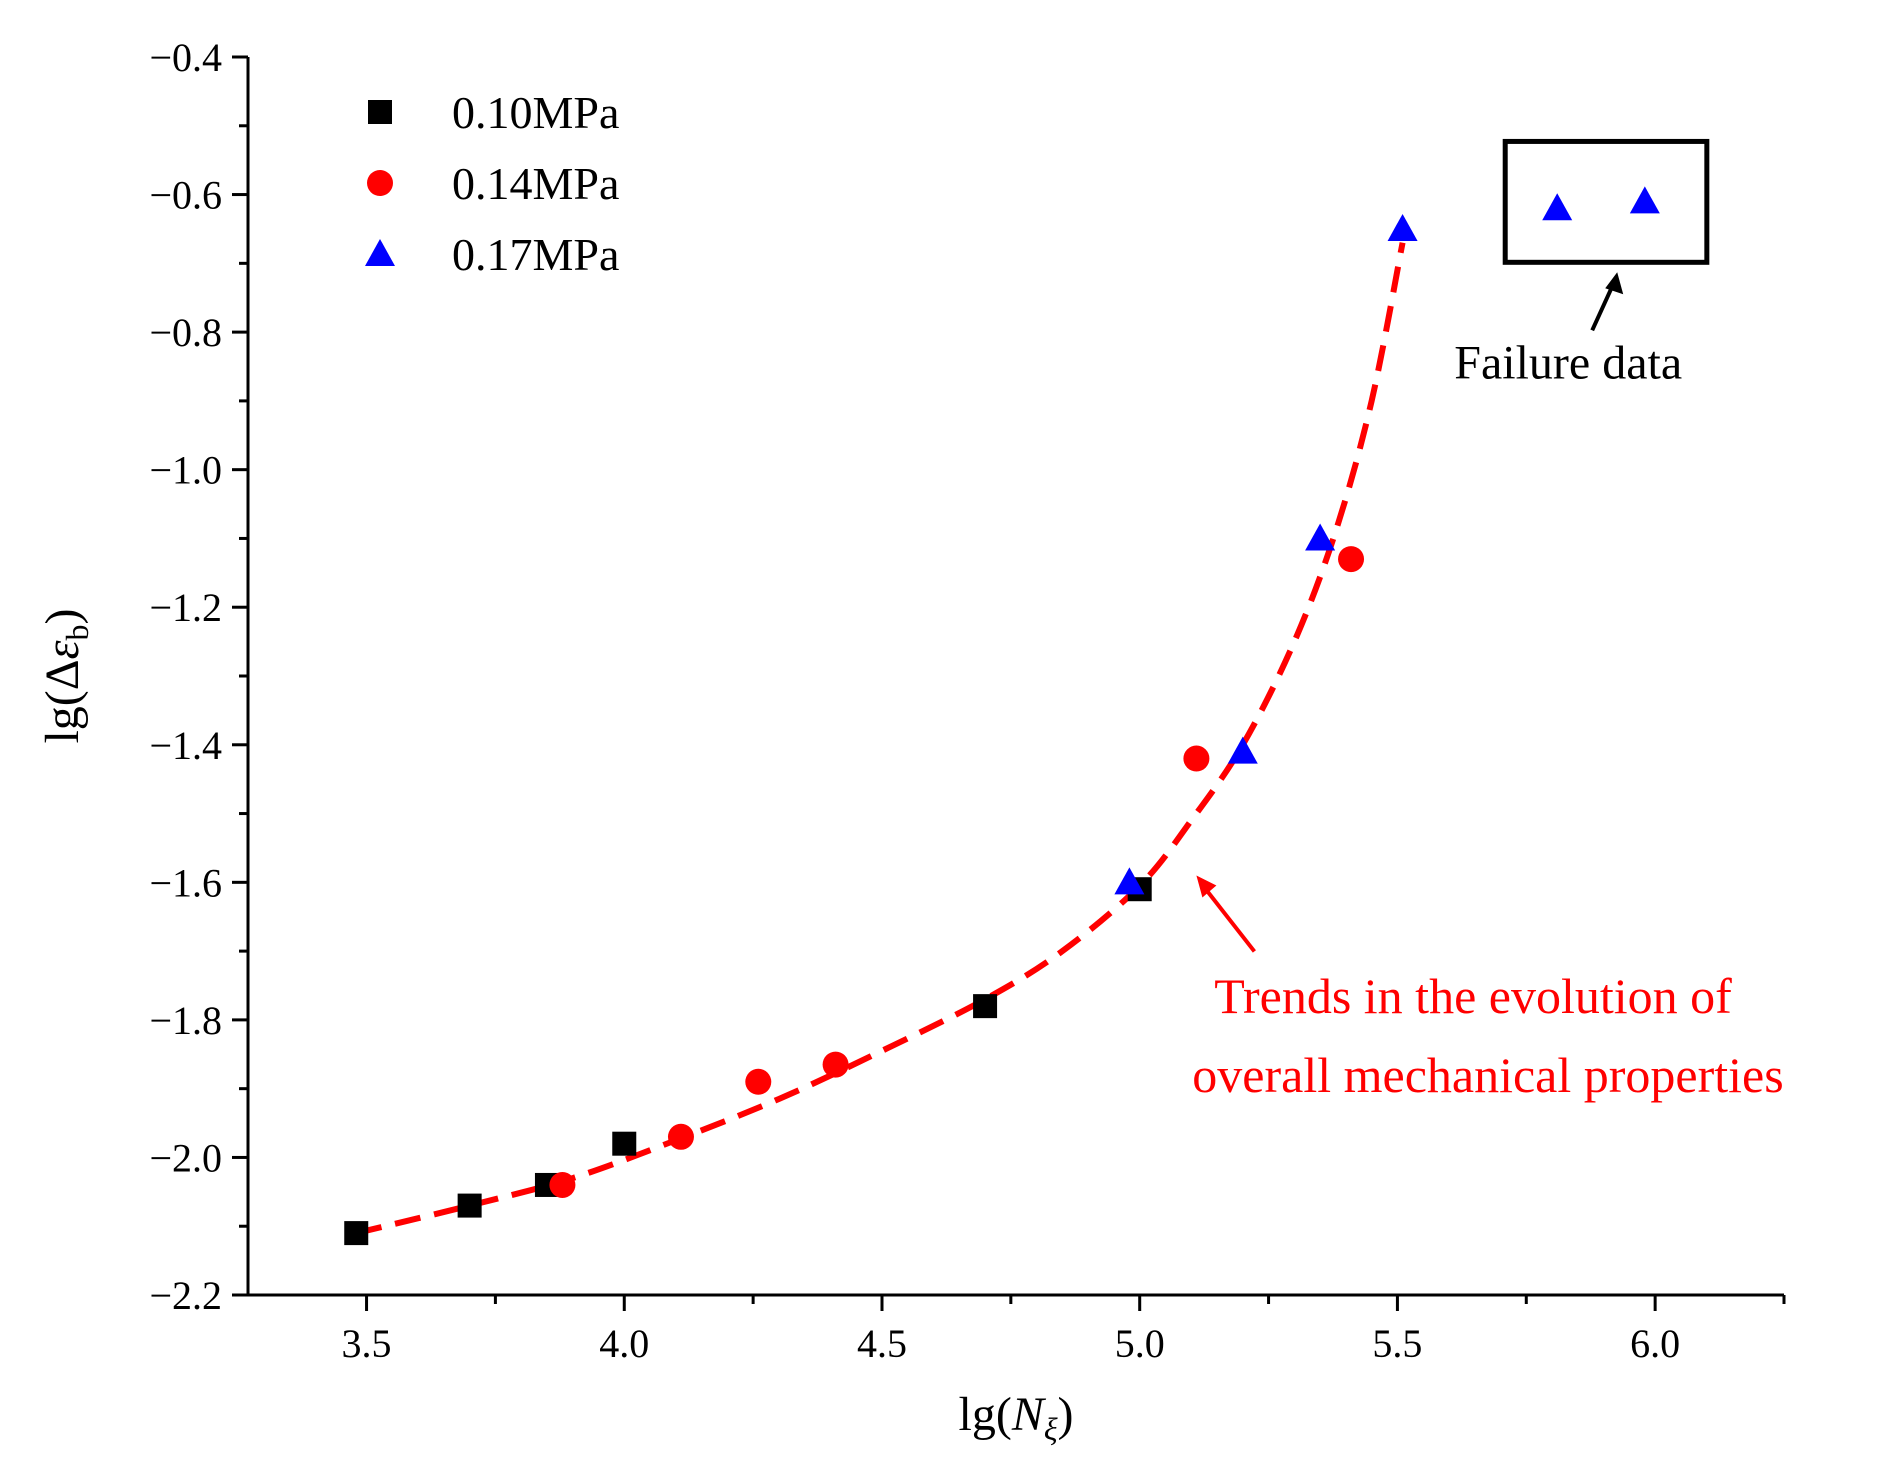  I want to click on y-ticks, so click(240, 676).